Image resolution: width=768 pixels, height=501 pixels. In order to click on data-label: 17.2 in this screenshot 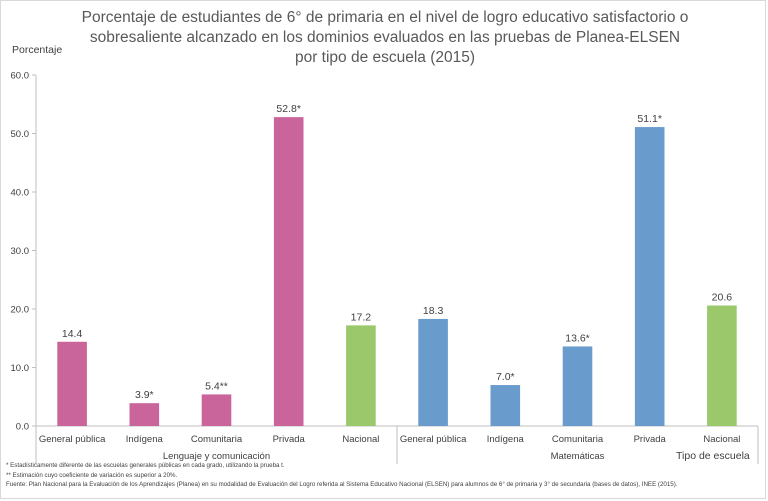, I will do `click(361, 317)`.